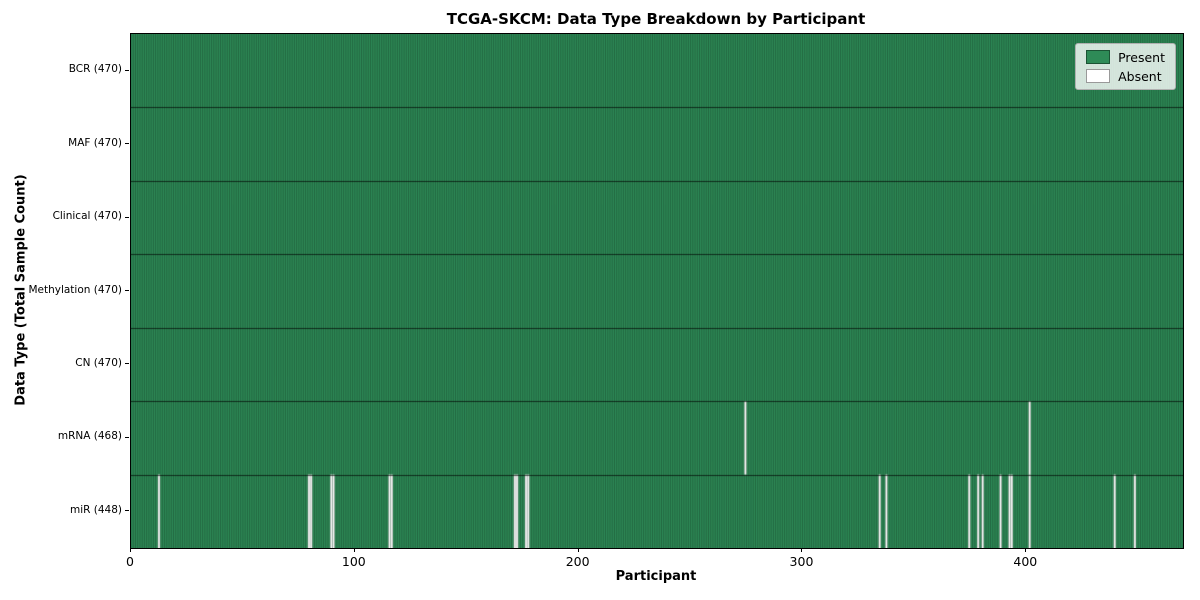 This screenshot has height=600, width=1200. What do you see at coordinates (89, 436) in the screenshot?
I see `y-tick-label: mRNA (468)` at bounding box center [89, 436].